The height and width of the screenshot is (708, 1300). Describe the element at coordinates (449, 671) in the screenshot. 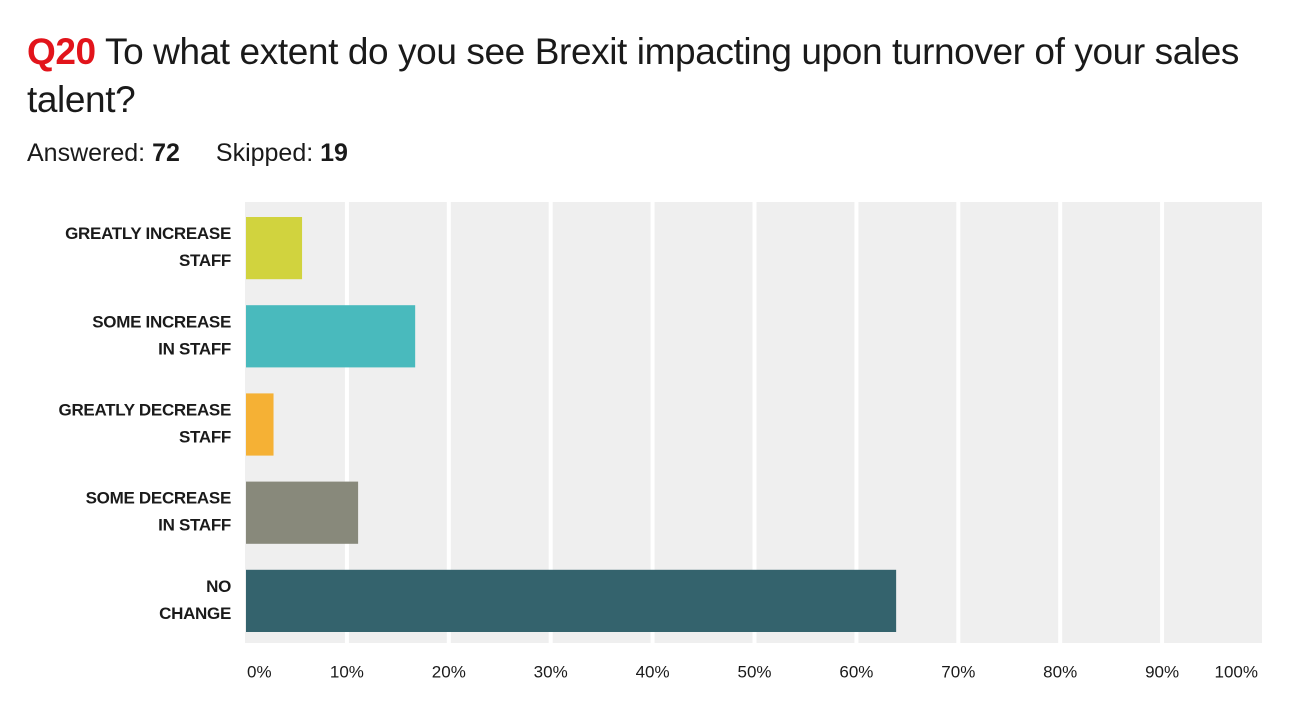

I see `x-tick-label: 20%` at that location.